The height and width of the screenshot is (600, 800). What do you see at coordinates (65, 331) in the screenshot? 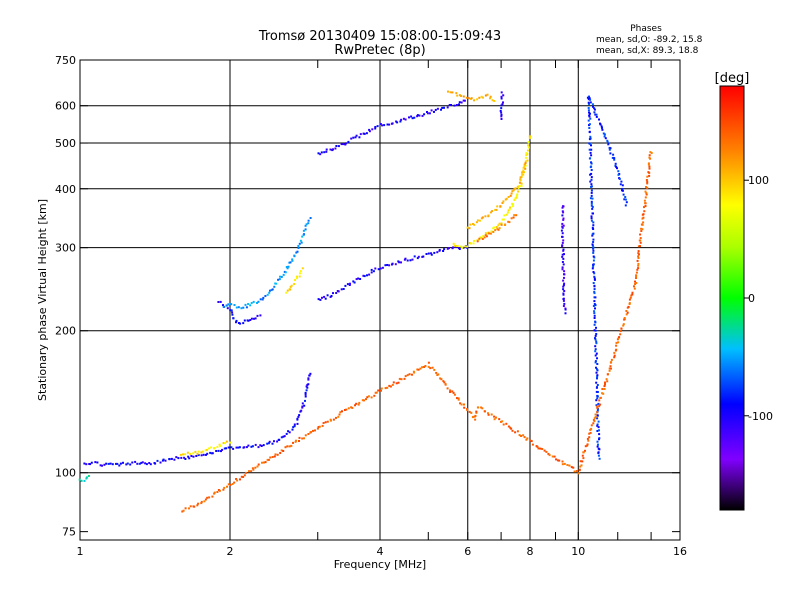
I see `y-tick-label: 200` at bounding box center [65, 331].